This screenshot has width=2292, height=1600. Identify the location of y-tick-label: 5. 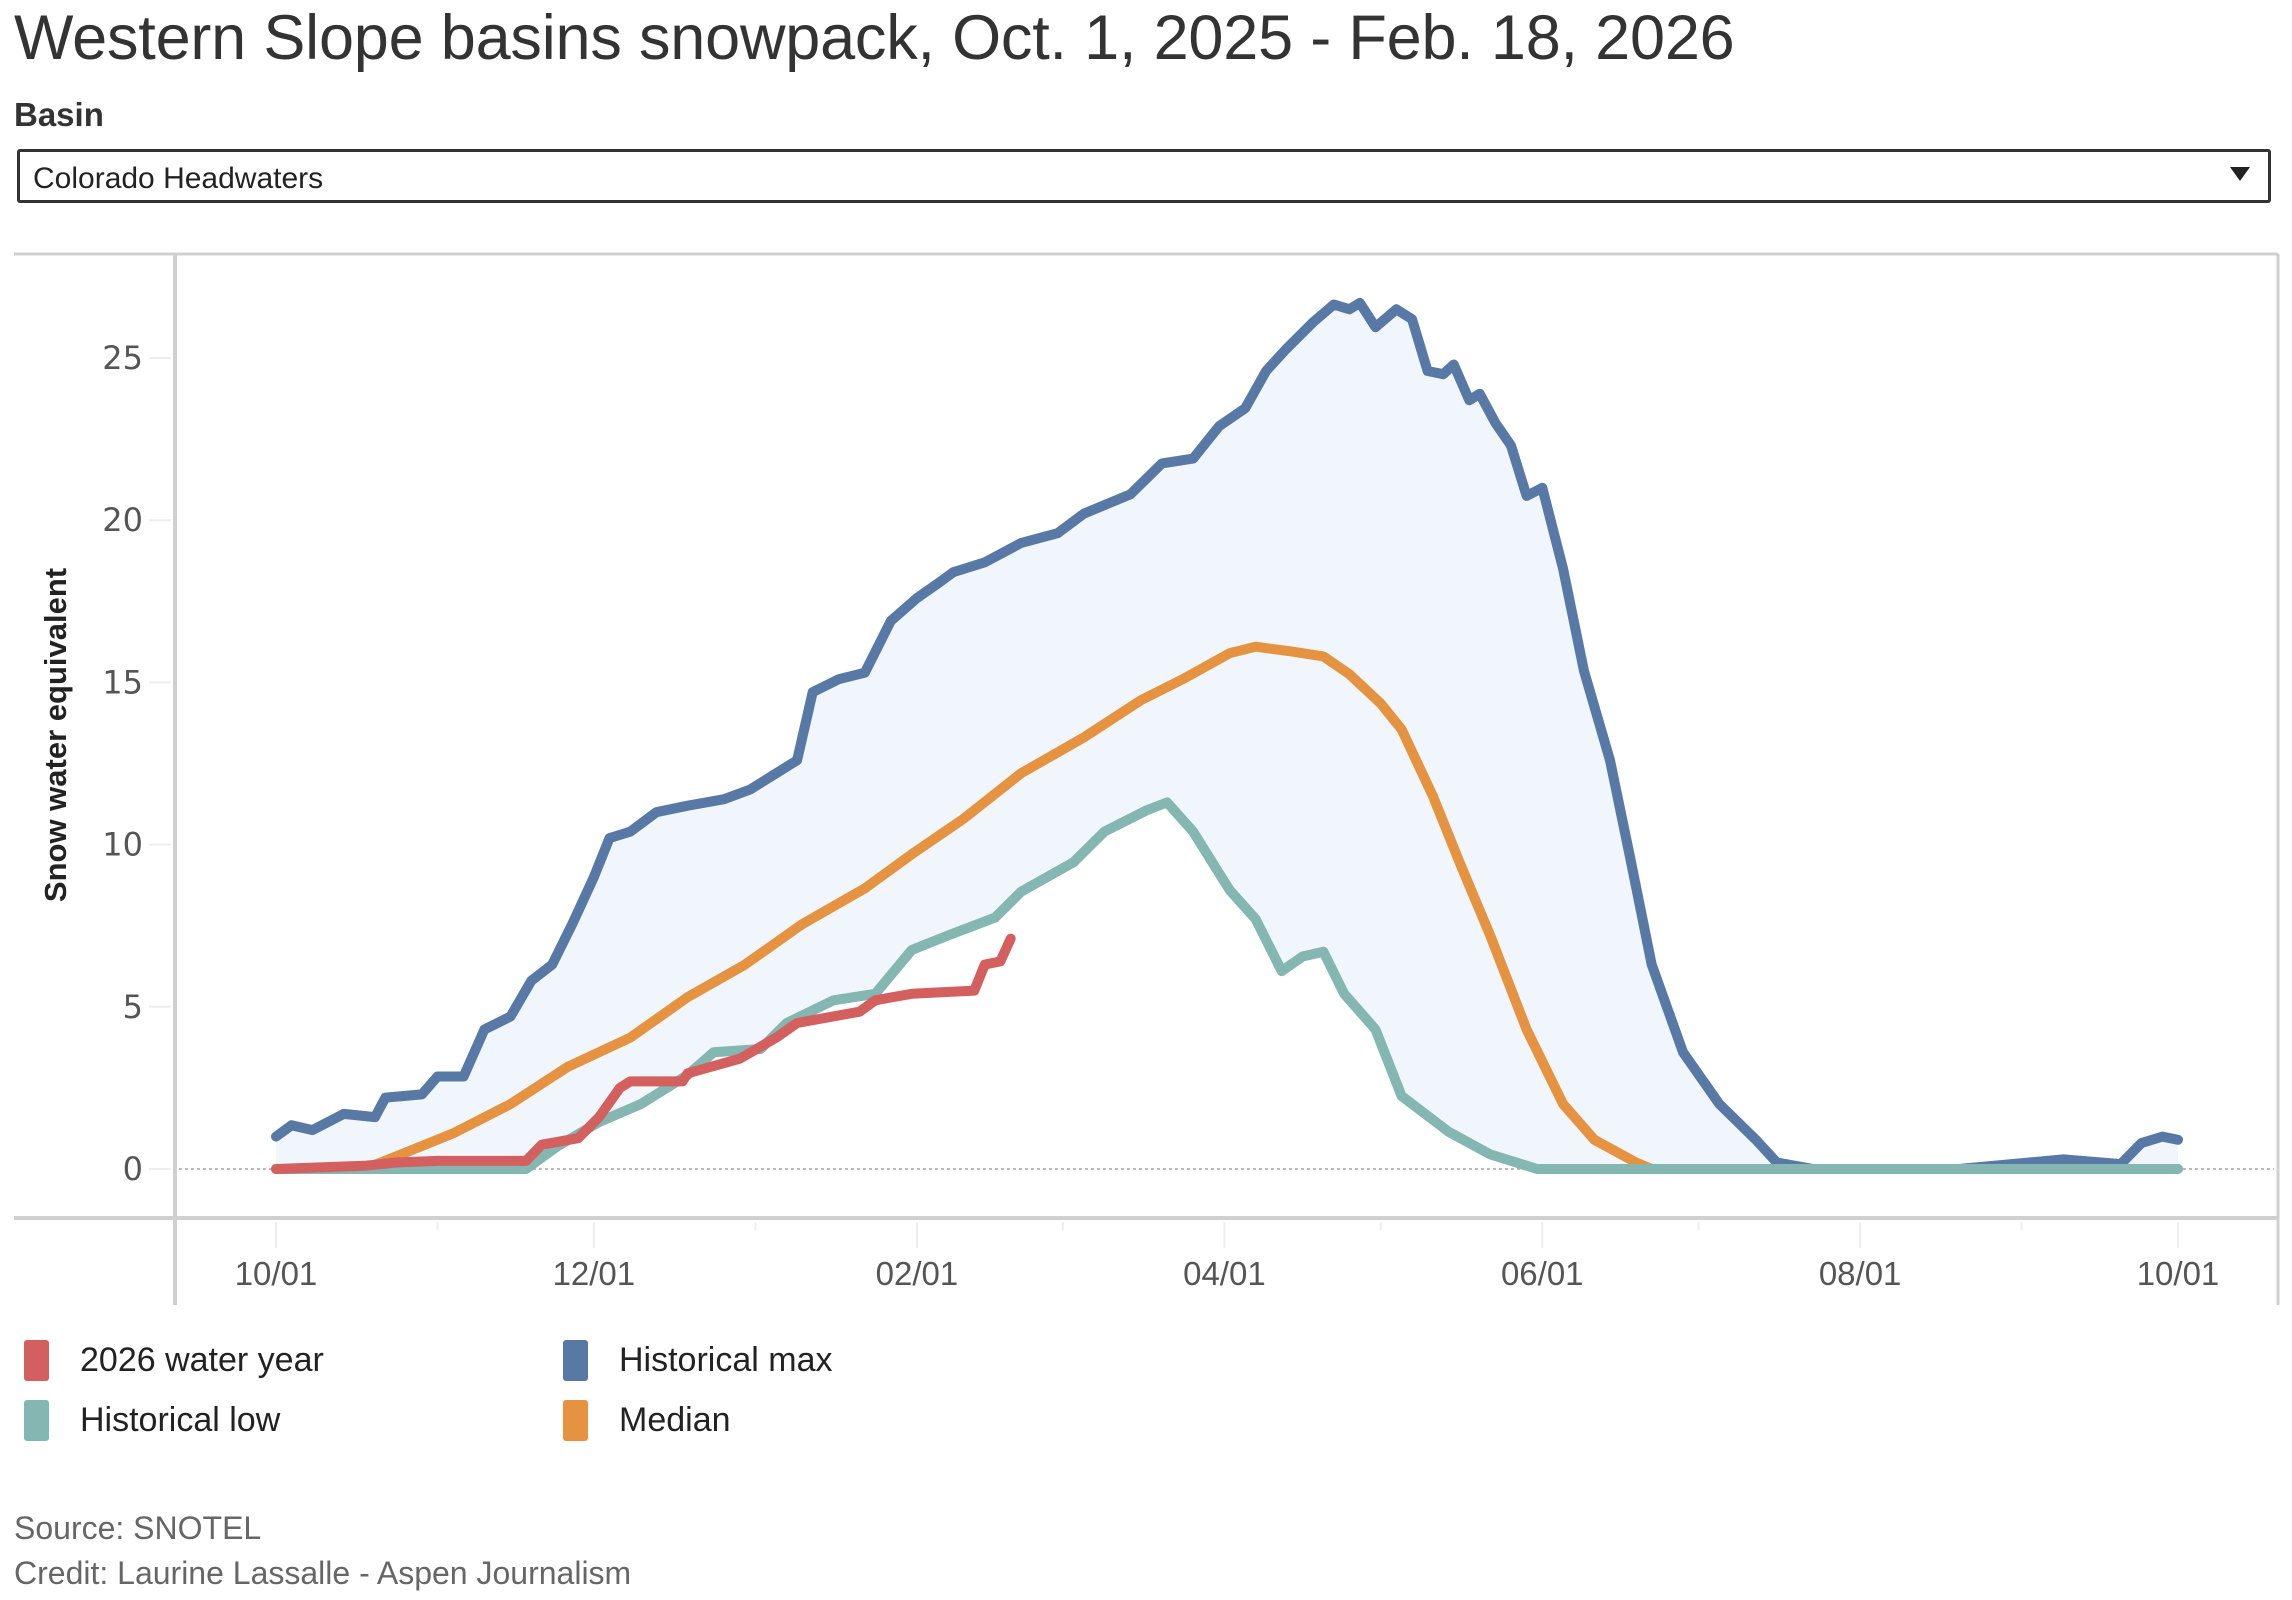
(133, 1007).